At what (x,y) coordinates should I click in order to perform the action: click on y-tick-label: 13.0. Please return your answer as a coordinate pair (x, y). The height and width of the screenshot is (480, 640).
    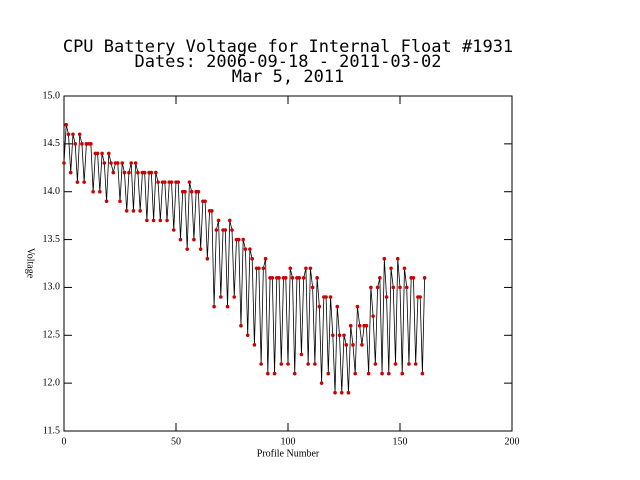
    Looking at the image, I should click on (52, 287).